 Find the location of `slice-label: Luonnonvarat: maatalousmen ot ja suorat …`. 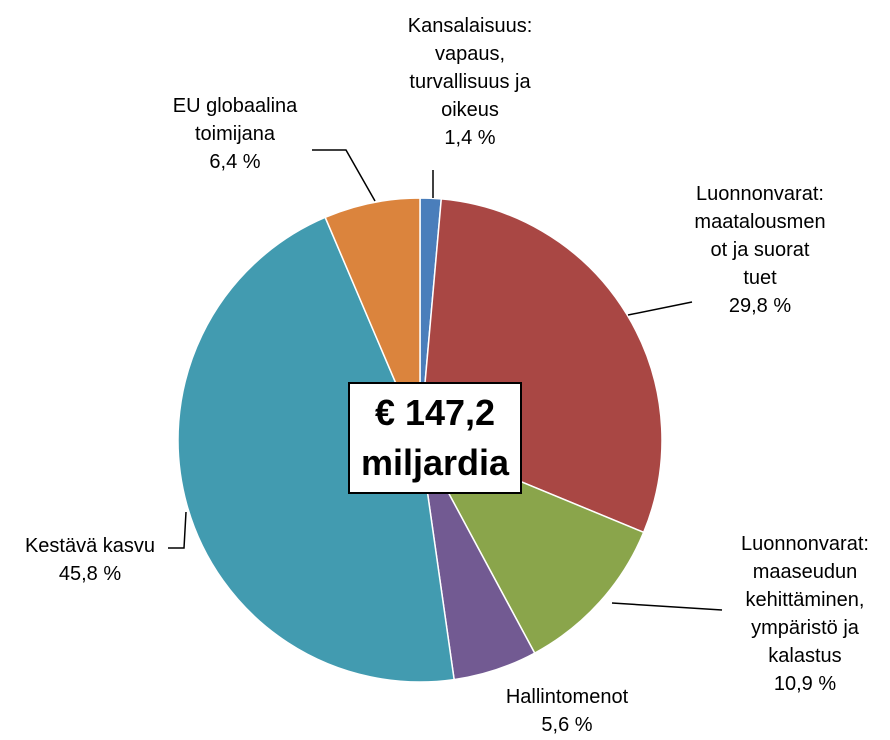

slice-label: Luonnonvarat: maatalousmen ot ja suorat … is located at coordinates (759, 250).